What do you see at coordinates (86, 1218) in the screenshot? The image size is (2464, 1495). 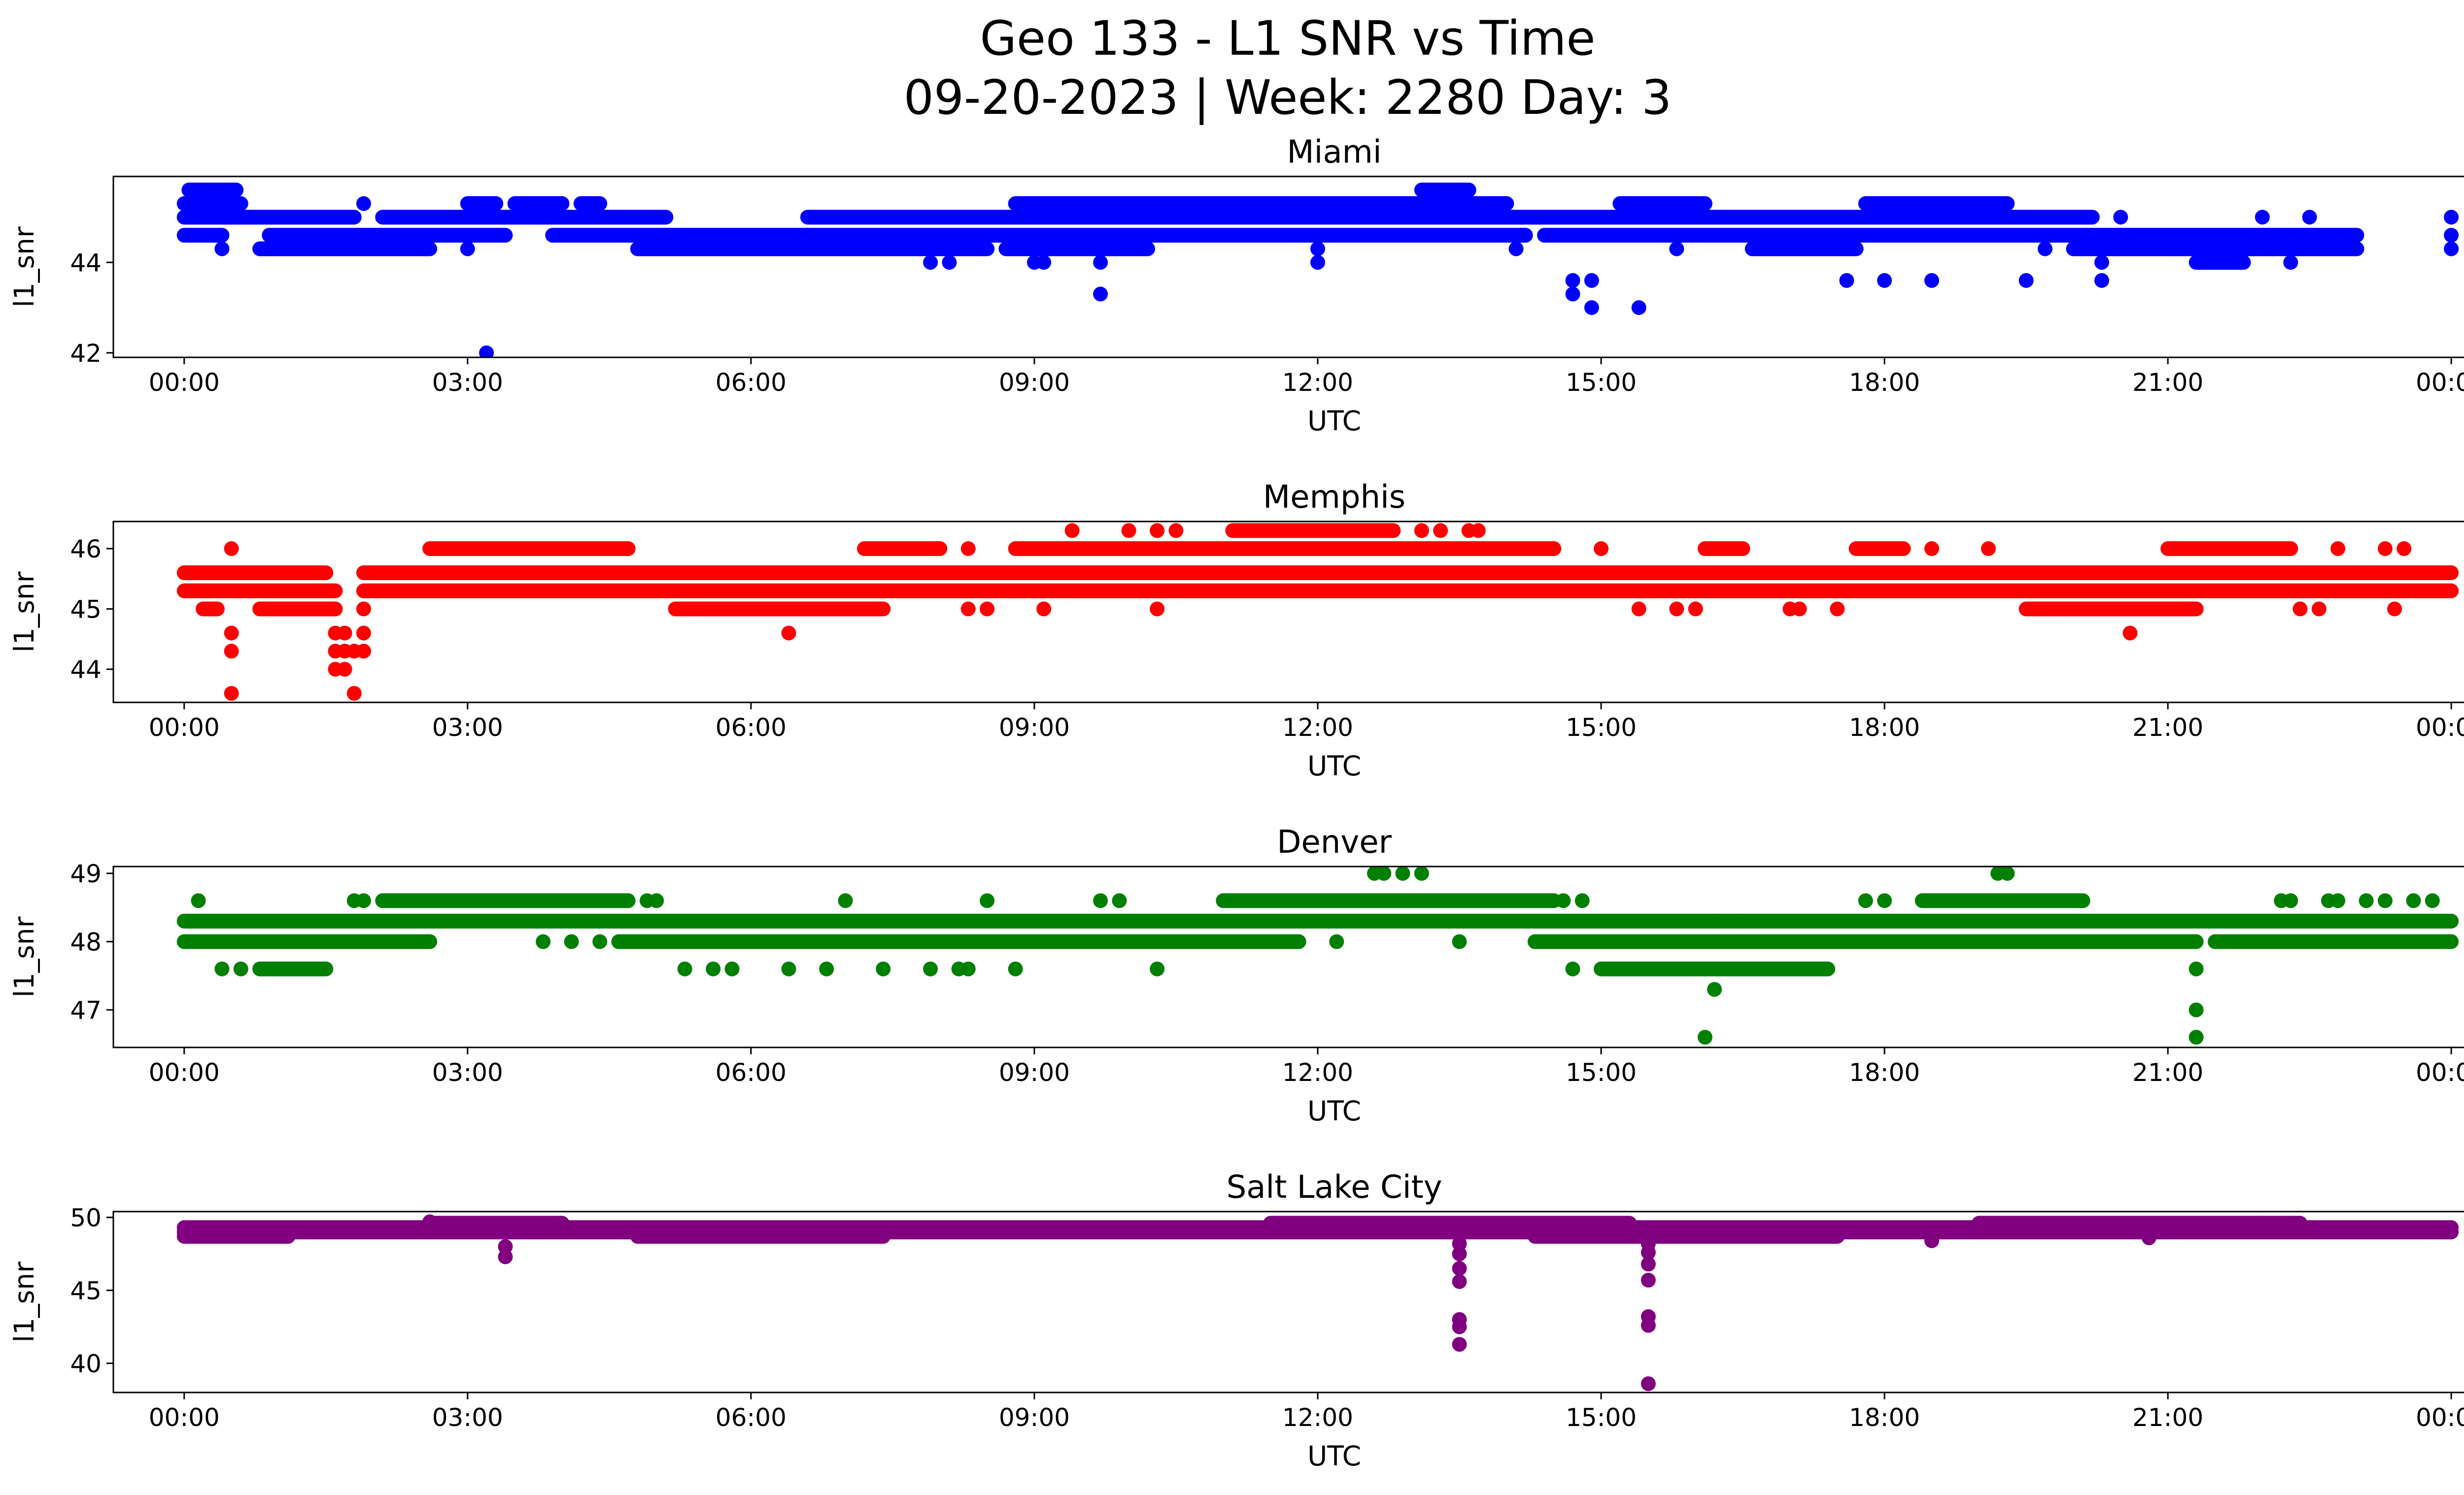 I see `y-tick-label: 50` at bounding box center [86, 1218].